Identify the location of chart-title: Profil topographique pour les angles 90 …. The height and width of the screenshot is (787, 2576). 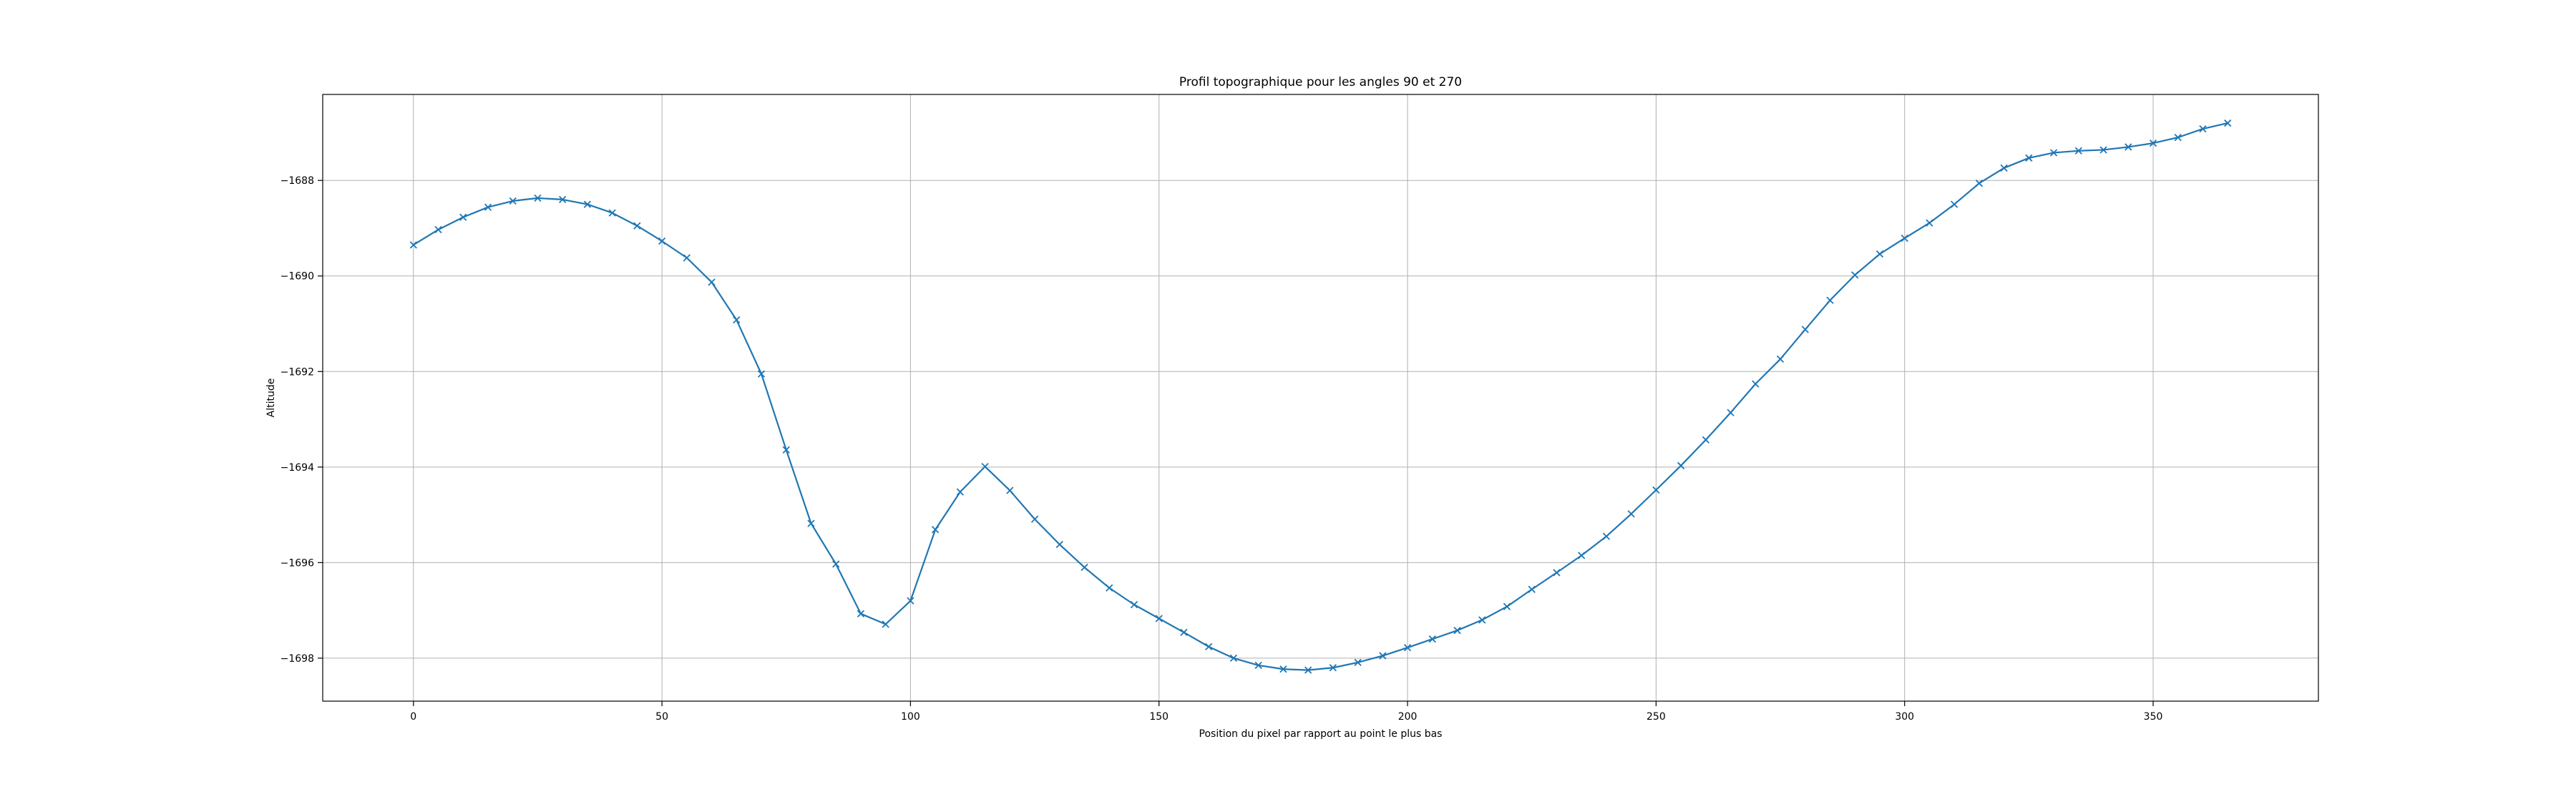
(1320, 82).